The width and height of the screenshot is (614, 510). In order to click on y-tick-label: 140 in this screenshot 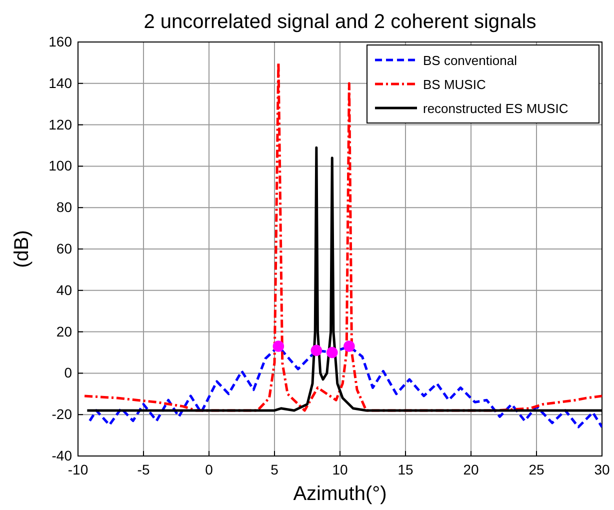, I will do `click(60, 82)`.